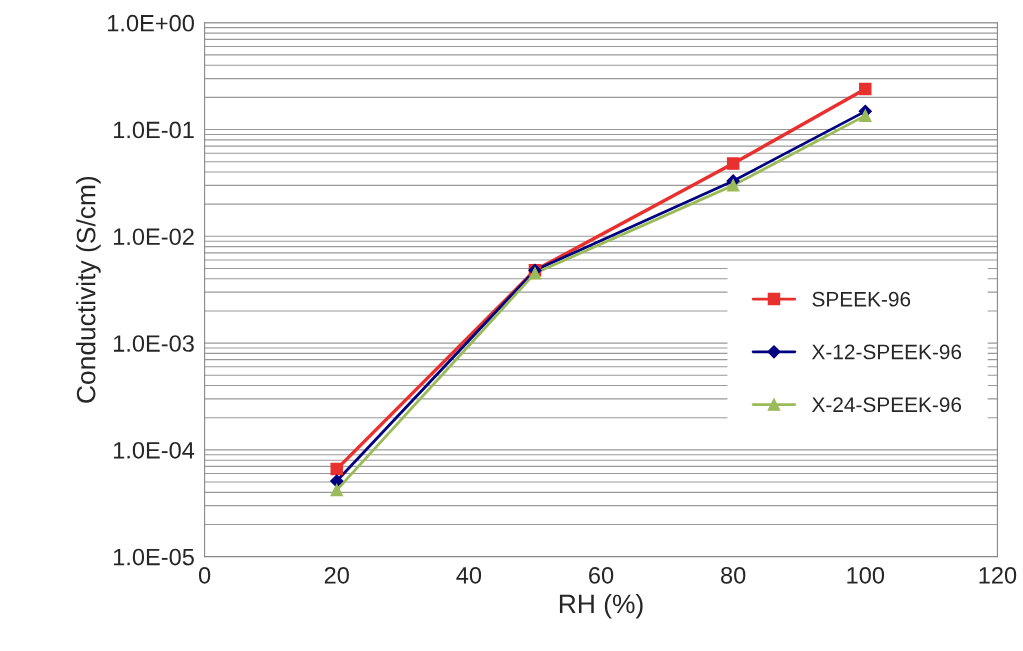 The height and width of the screenshot is (651, 1023). What do you see at coordinates (154, 450) in the screenshot?
I see `y-tick-label: 1.0E-04` at bounding box center [154, 450].